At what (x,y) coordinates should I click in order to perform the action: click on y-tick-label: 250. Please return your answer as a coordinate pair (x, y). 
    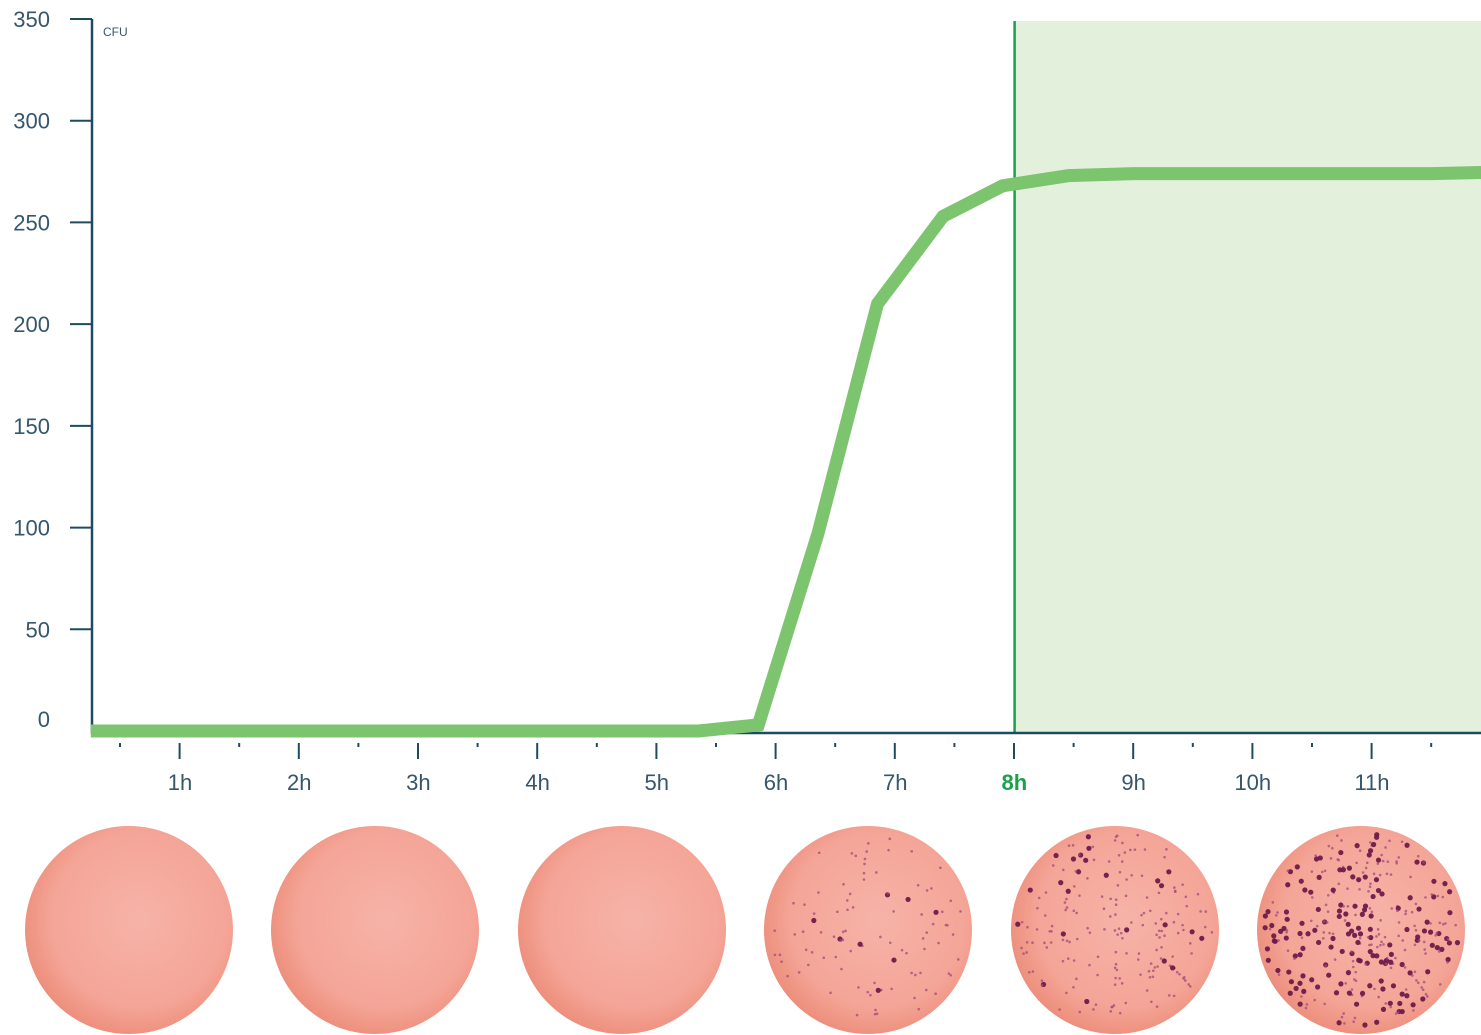
    Looking at the image, I should click on (31, 222).